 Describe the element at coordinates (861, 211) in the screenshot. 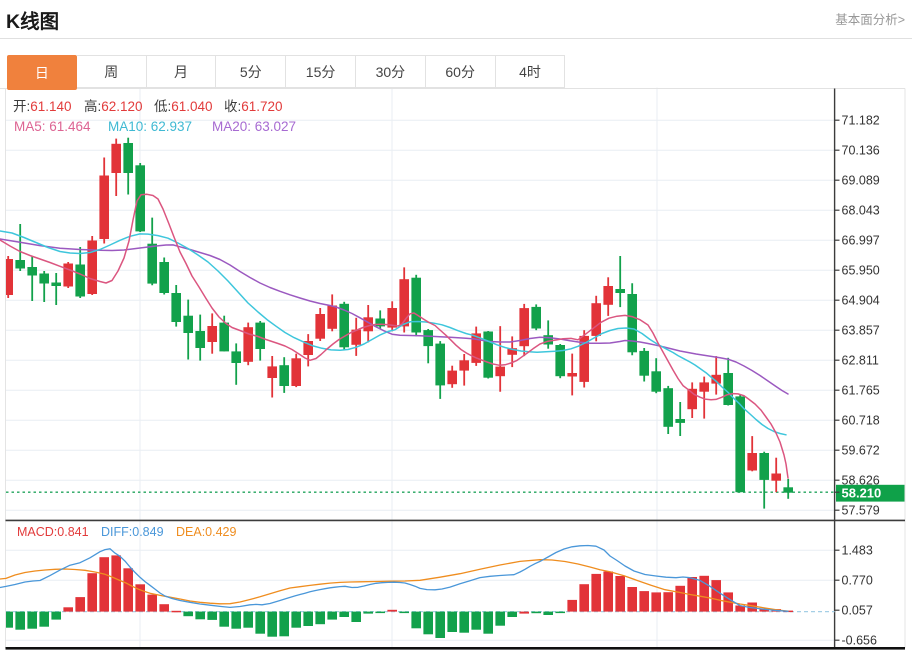

I see `svg-text: 68.043` at that location.